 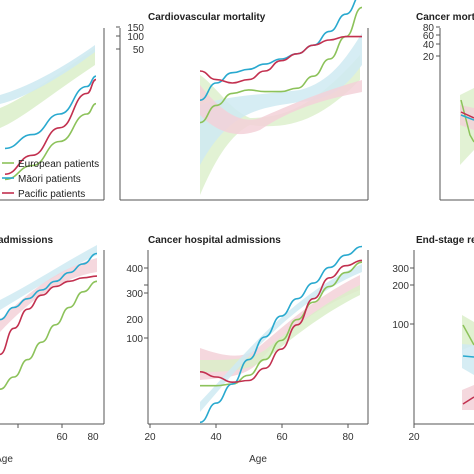 I want to click on y-tick-label: 40, so click(x=429, y=45).